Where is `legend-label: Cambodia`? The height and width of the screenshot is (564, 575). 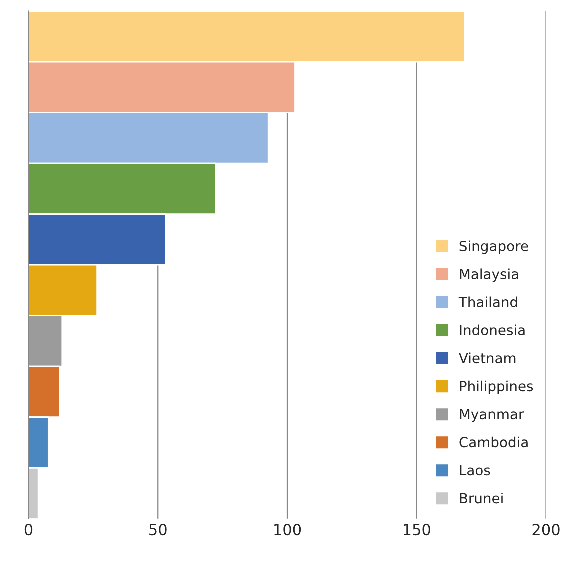 legend-label: Cambodia is located at coordinates (494, 442).